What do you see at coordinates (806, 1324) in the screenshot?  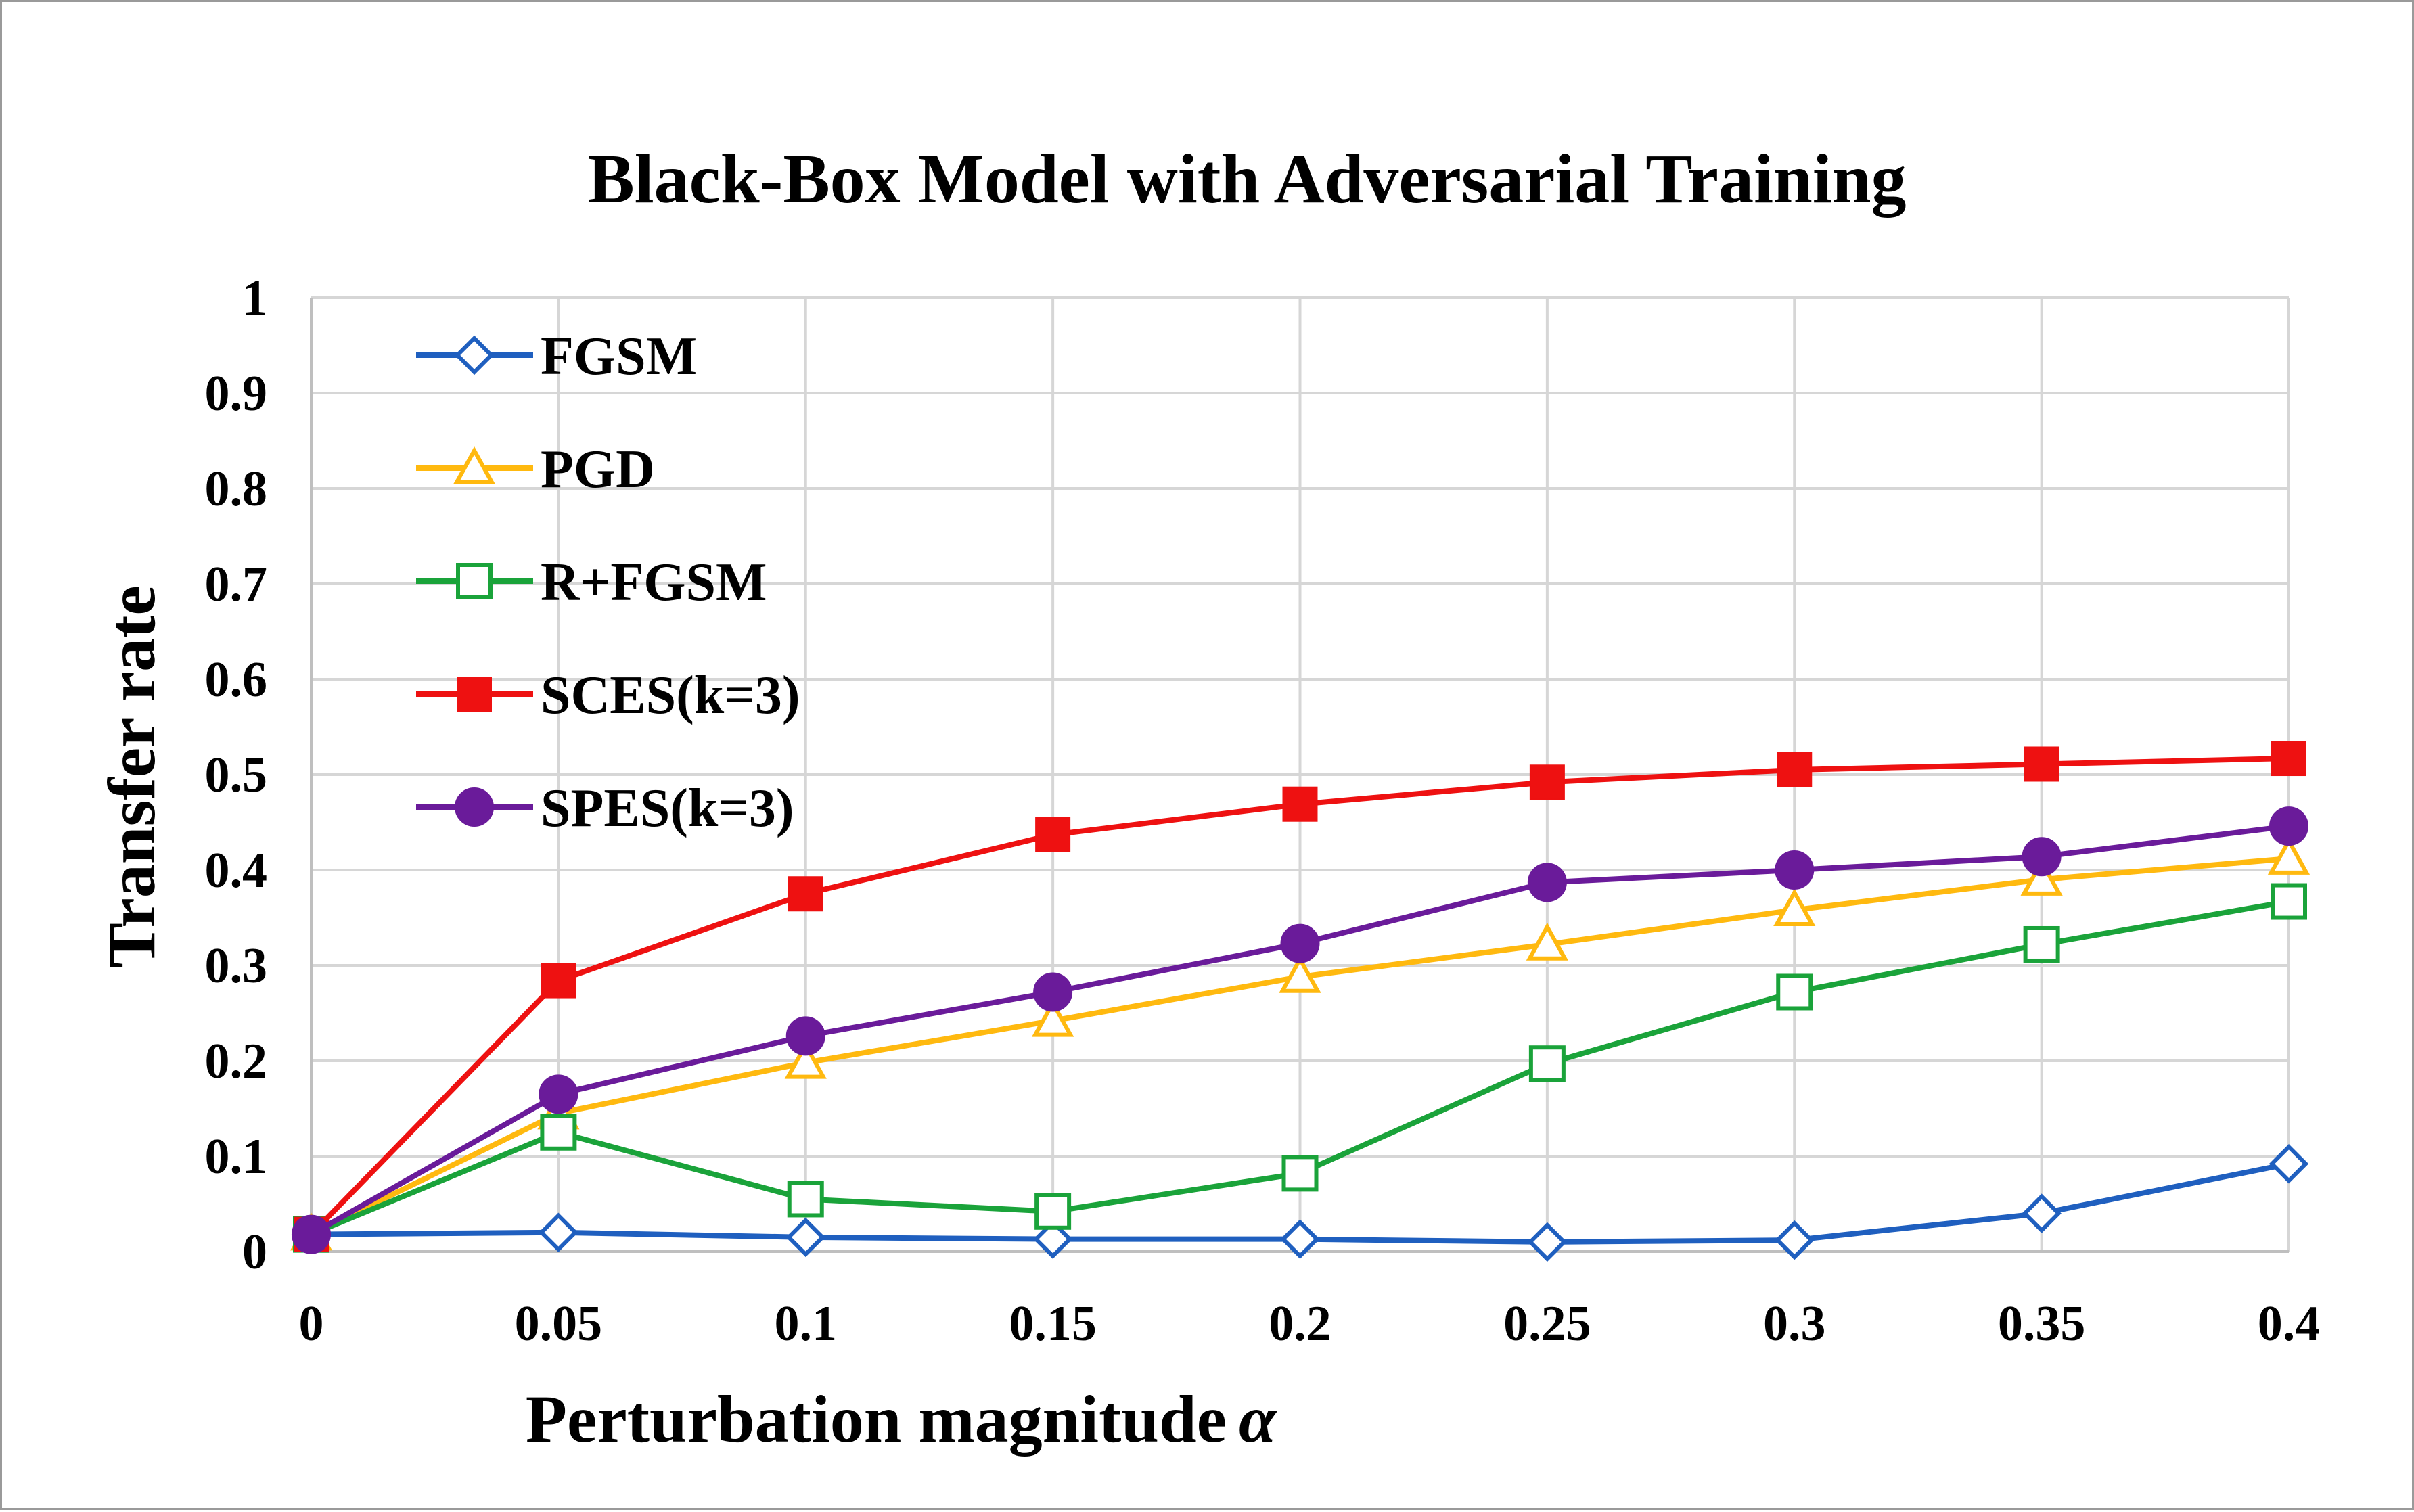 I see `x-tick-label: 0.1` at bounding box center [806, 1324].